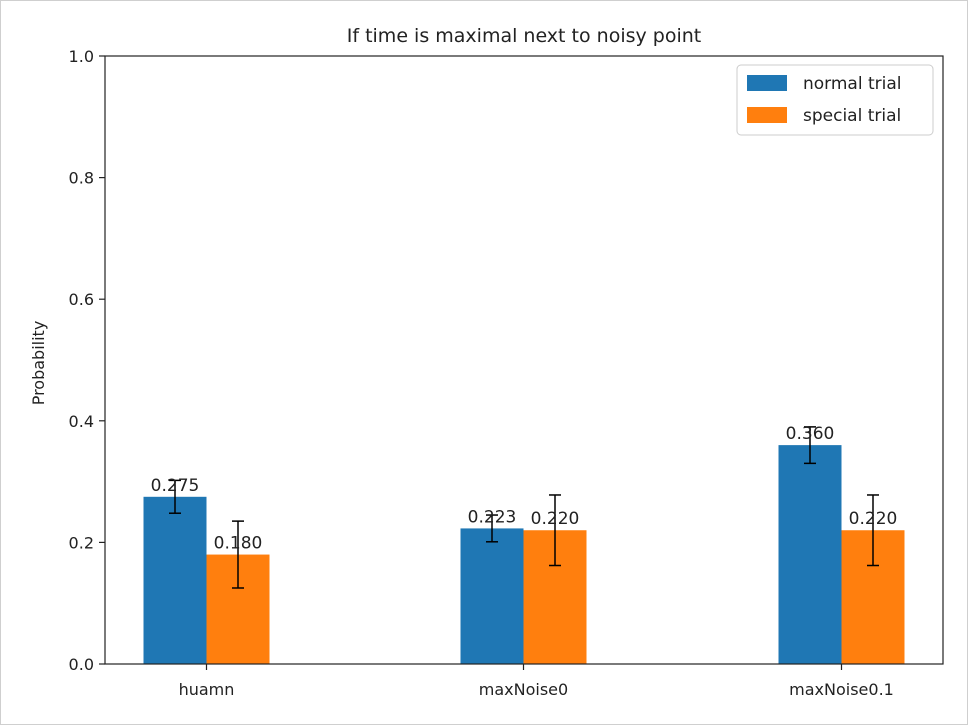  Describe the element at coordinates (87, 360) in the screenshot. I see `y-axis-ticks: 0.0 0.2 0.4 0.6 0.8 1.0` at that location.